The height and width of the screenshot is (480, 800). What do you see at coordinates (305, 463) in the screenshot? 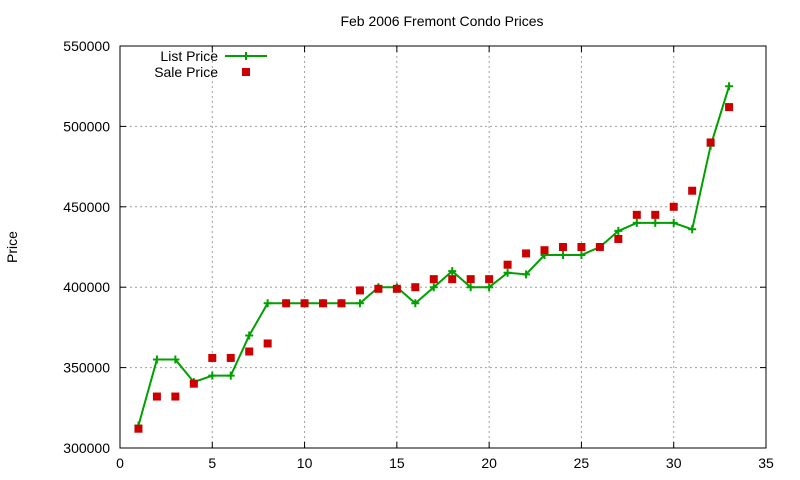
I see `x-tick-label: 10` at bounding box center [305, 463].